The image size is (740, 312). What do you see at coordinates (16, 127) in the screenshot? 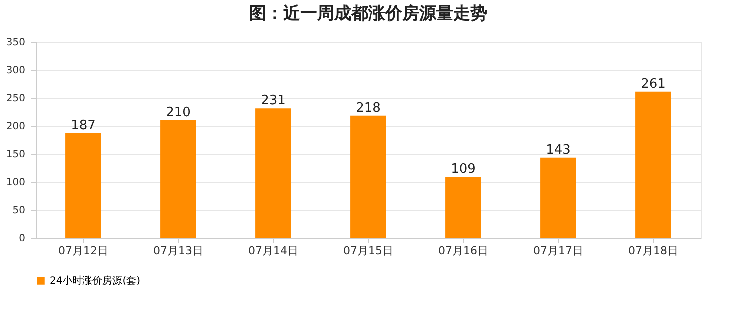
I see `y-tick-label: 200` at bounding box center [16, 127].